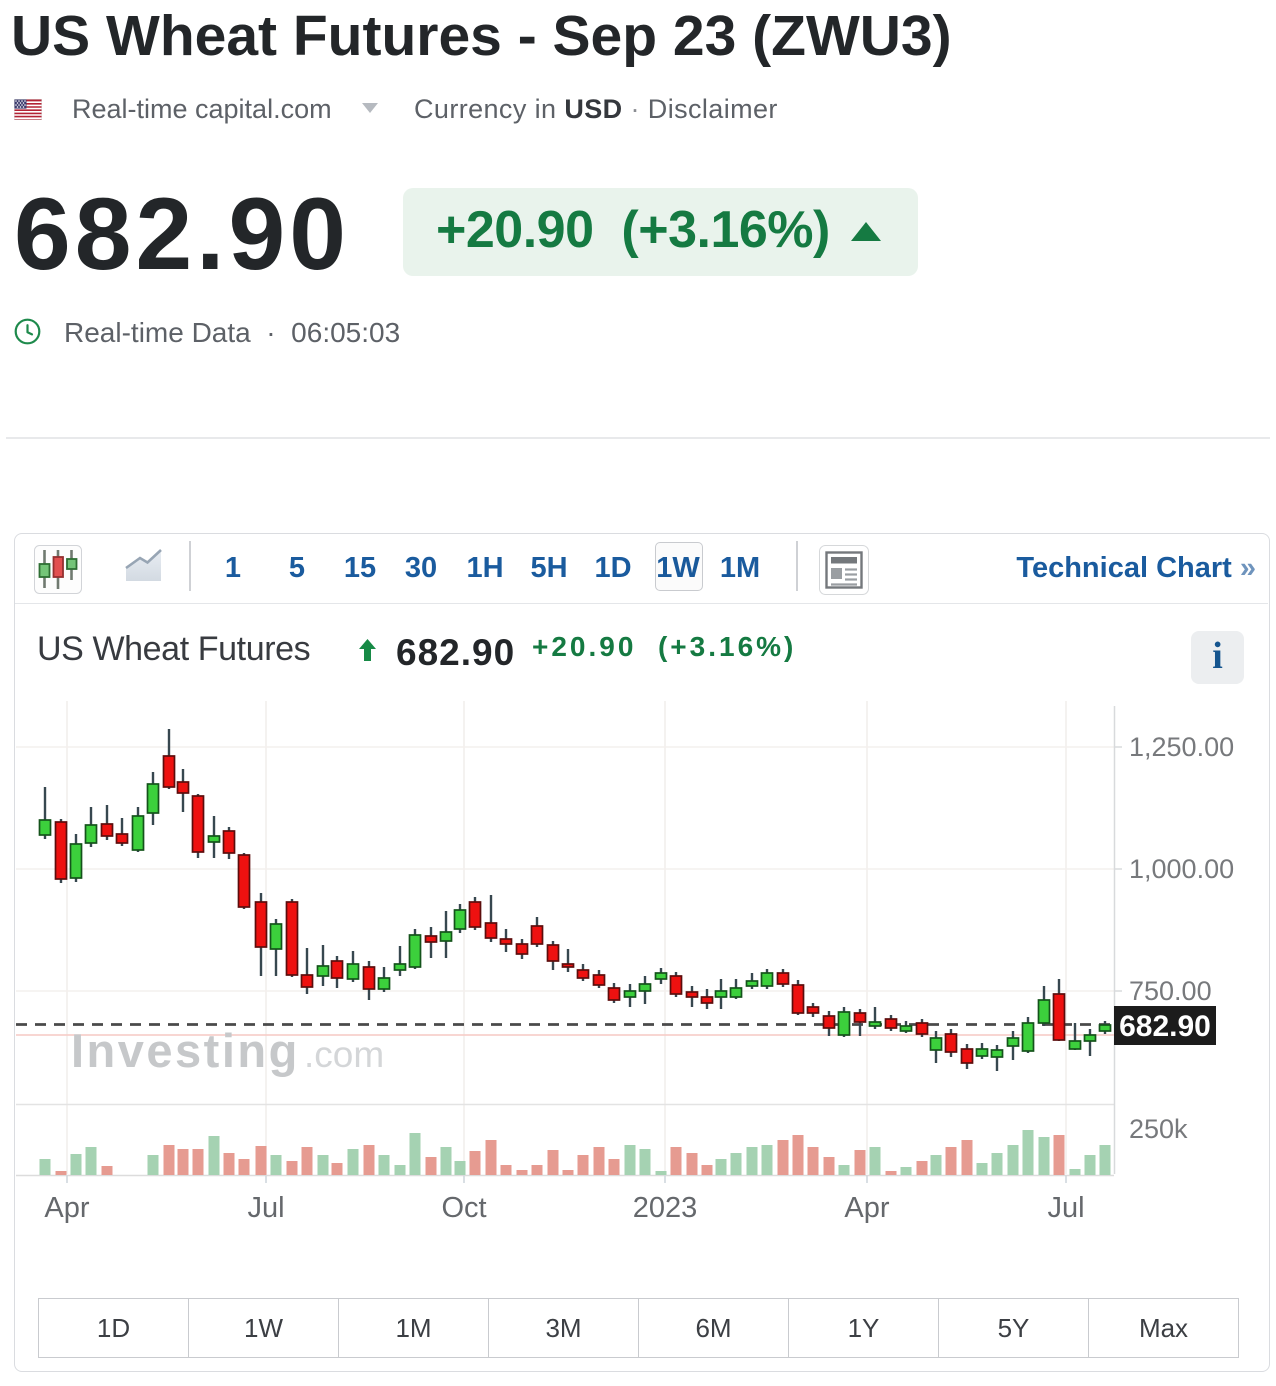 This screenshot has width=1276, height=1386. What do you see at coordinates (344, 1054) in the screenshot?
I see `svg-text: .com` at bounding box center [344, 1054].